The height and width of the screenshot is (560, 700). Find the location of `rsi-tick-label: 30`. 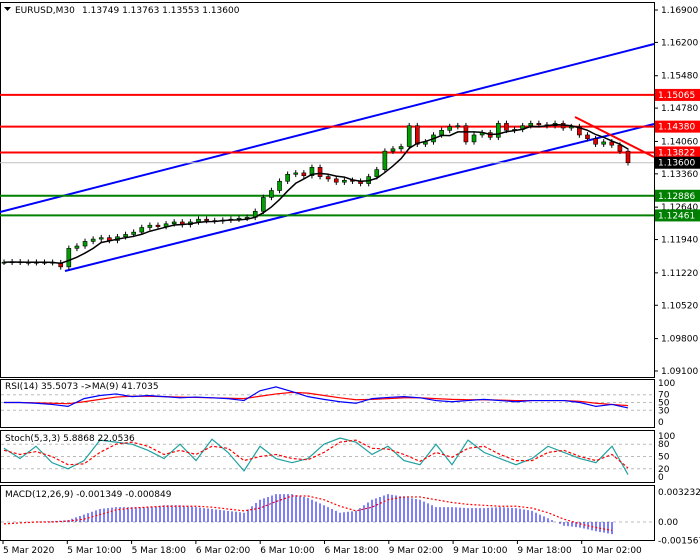

rsi-tick-label: 30 is located at coordinates (664, 411).